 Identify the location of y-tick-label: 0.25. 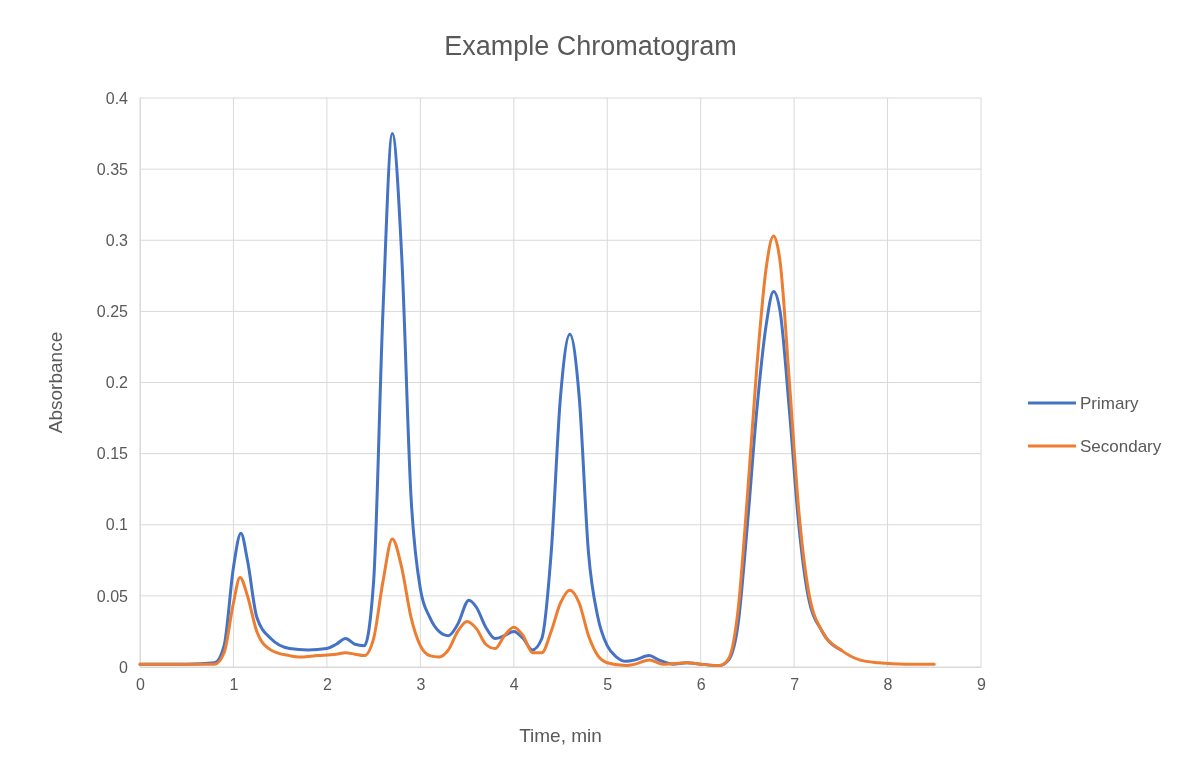
(112, 311).